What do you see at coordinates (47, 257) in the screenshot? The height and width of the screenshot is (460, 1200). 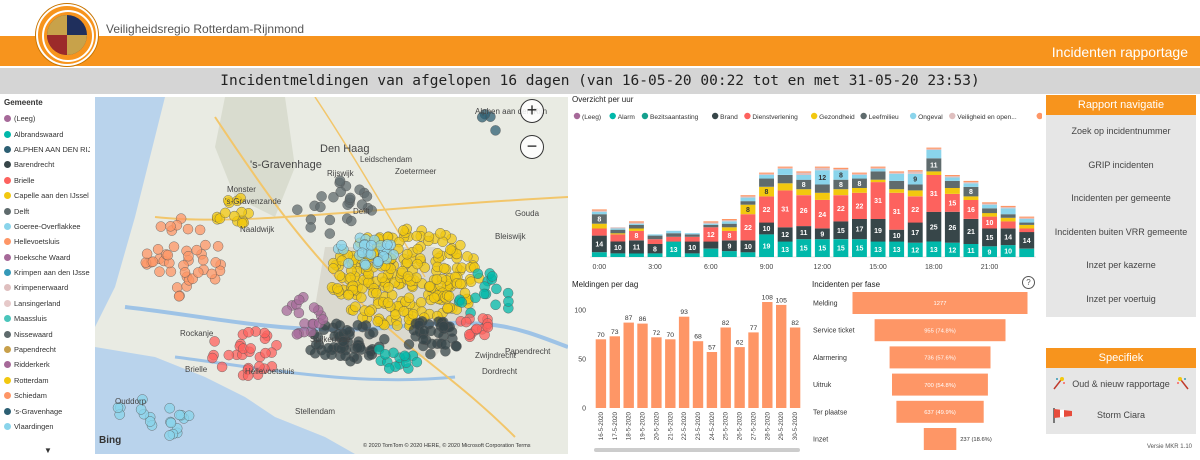 I see `legend-item: Hoeksche Waard` at bounding box center [47, 257].